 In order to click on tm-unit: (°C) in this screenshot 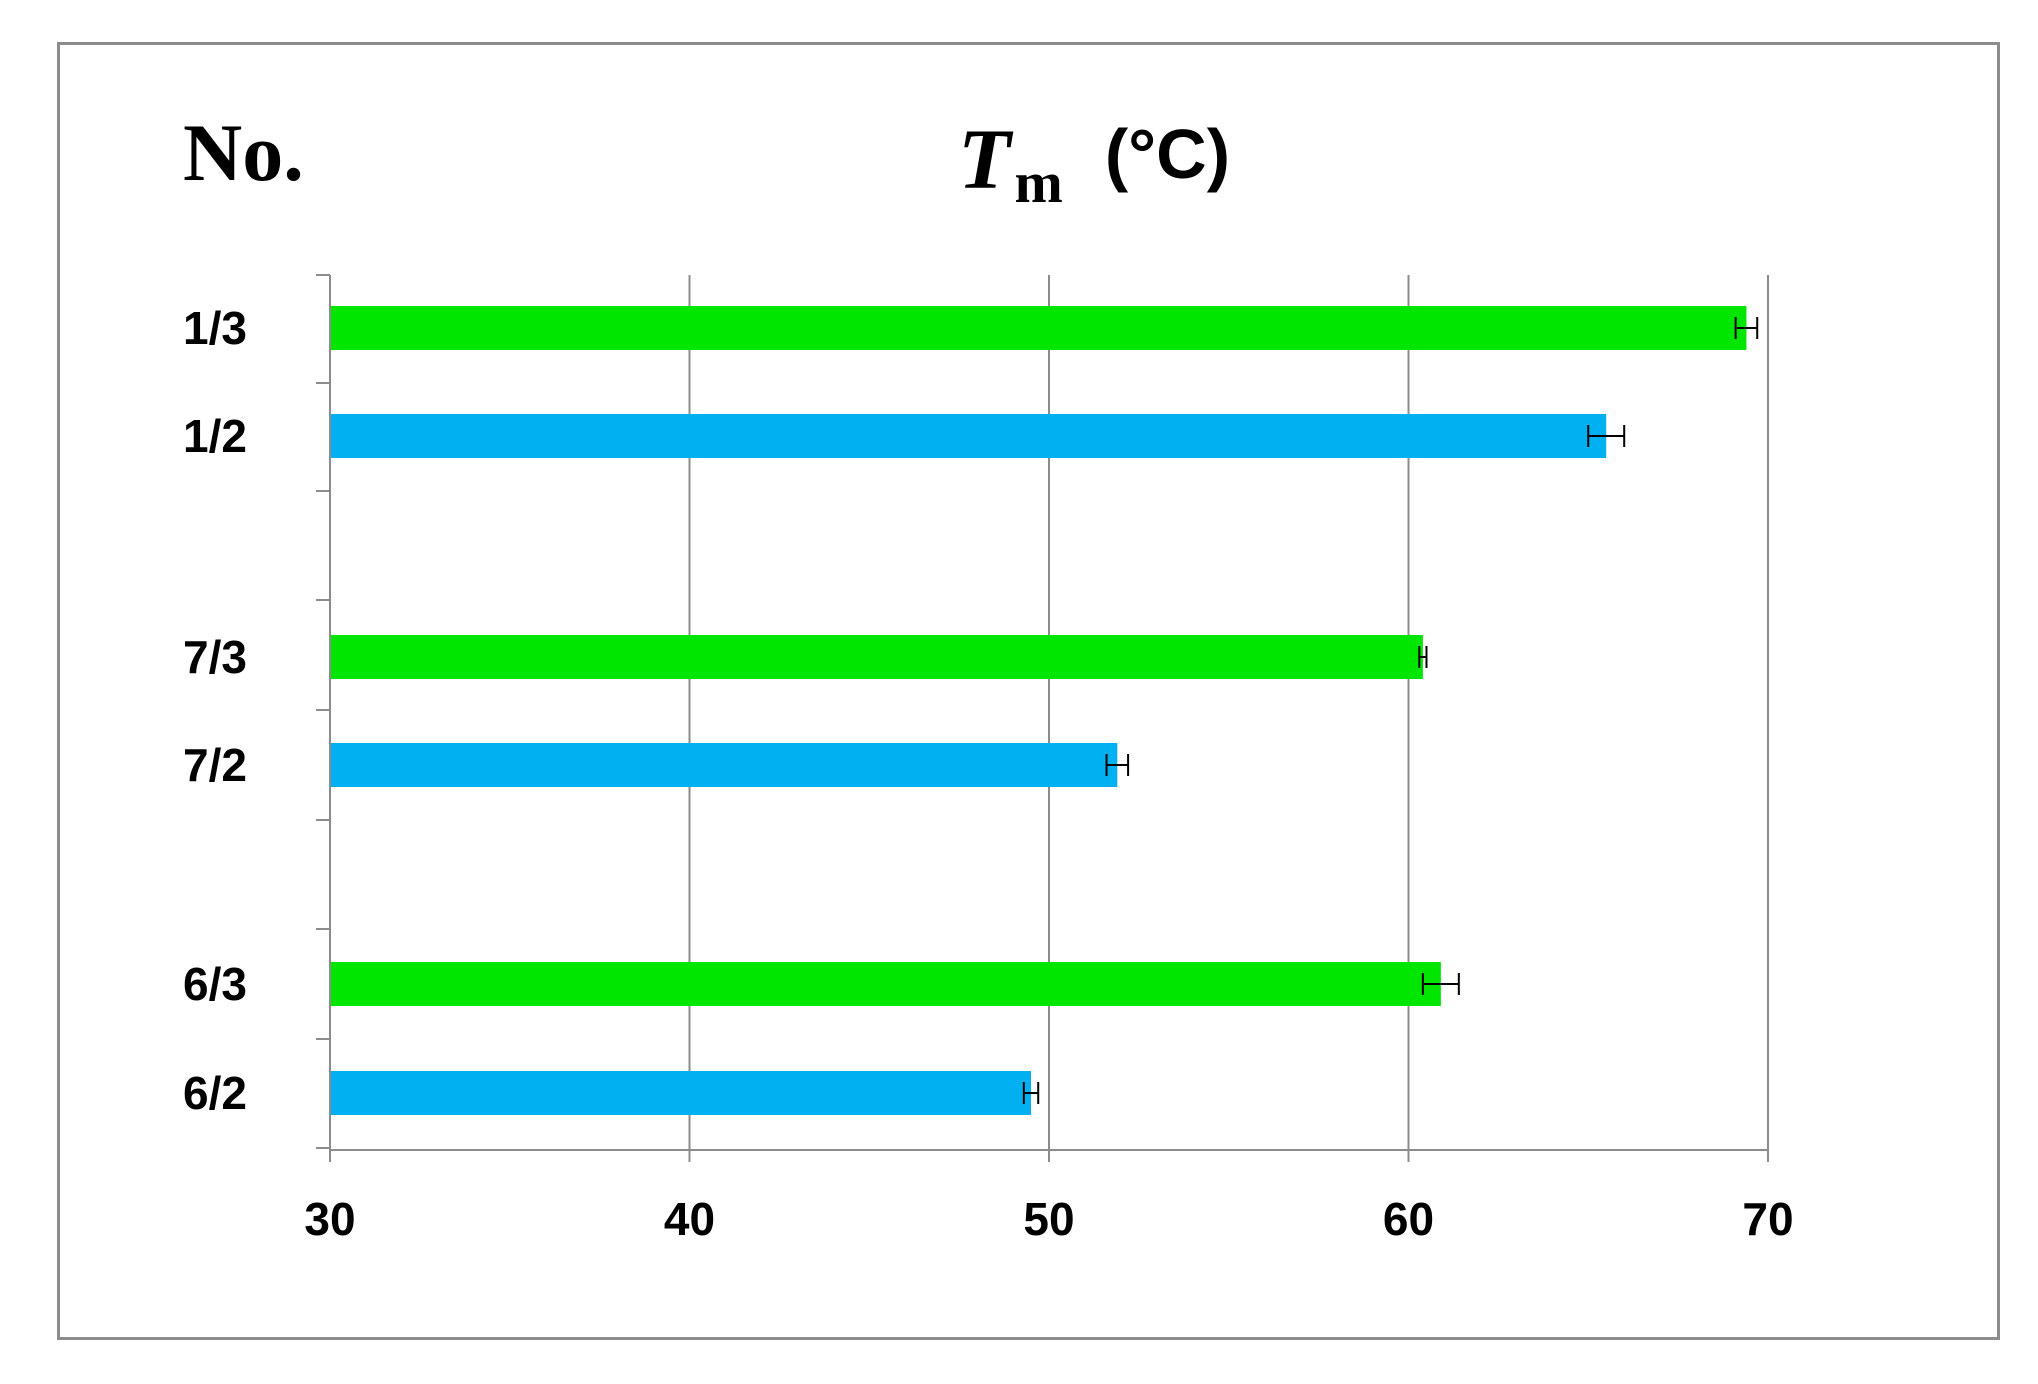, I will do `click(1167, 154)`.